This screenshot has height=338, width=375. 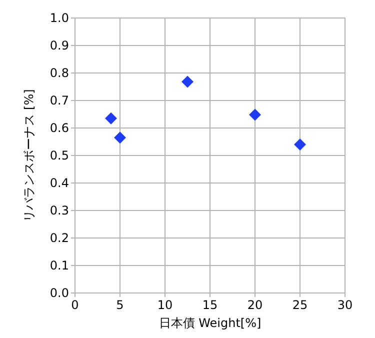 What do you see at coordinates (59, 211) in the screenshot?
I see `y-tick-label: 0.3` at bounding box center [59, 211].